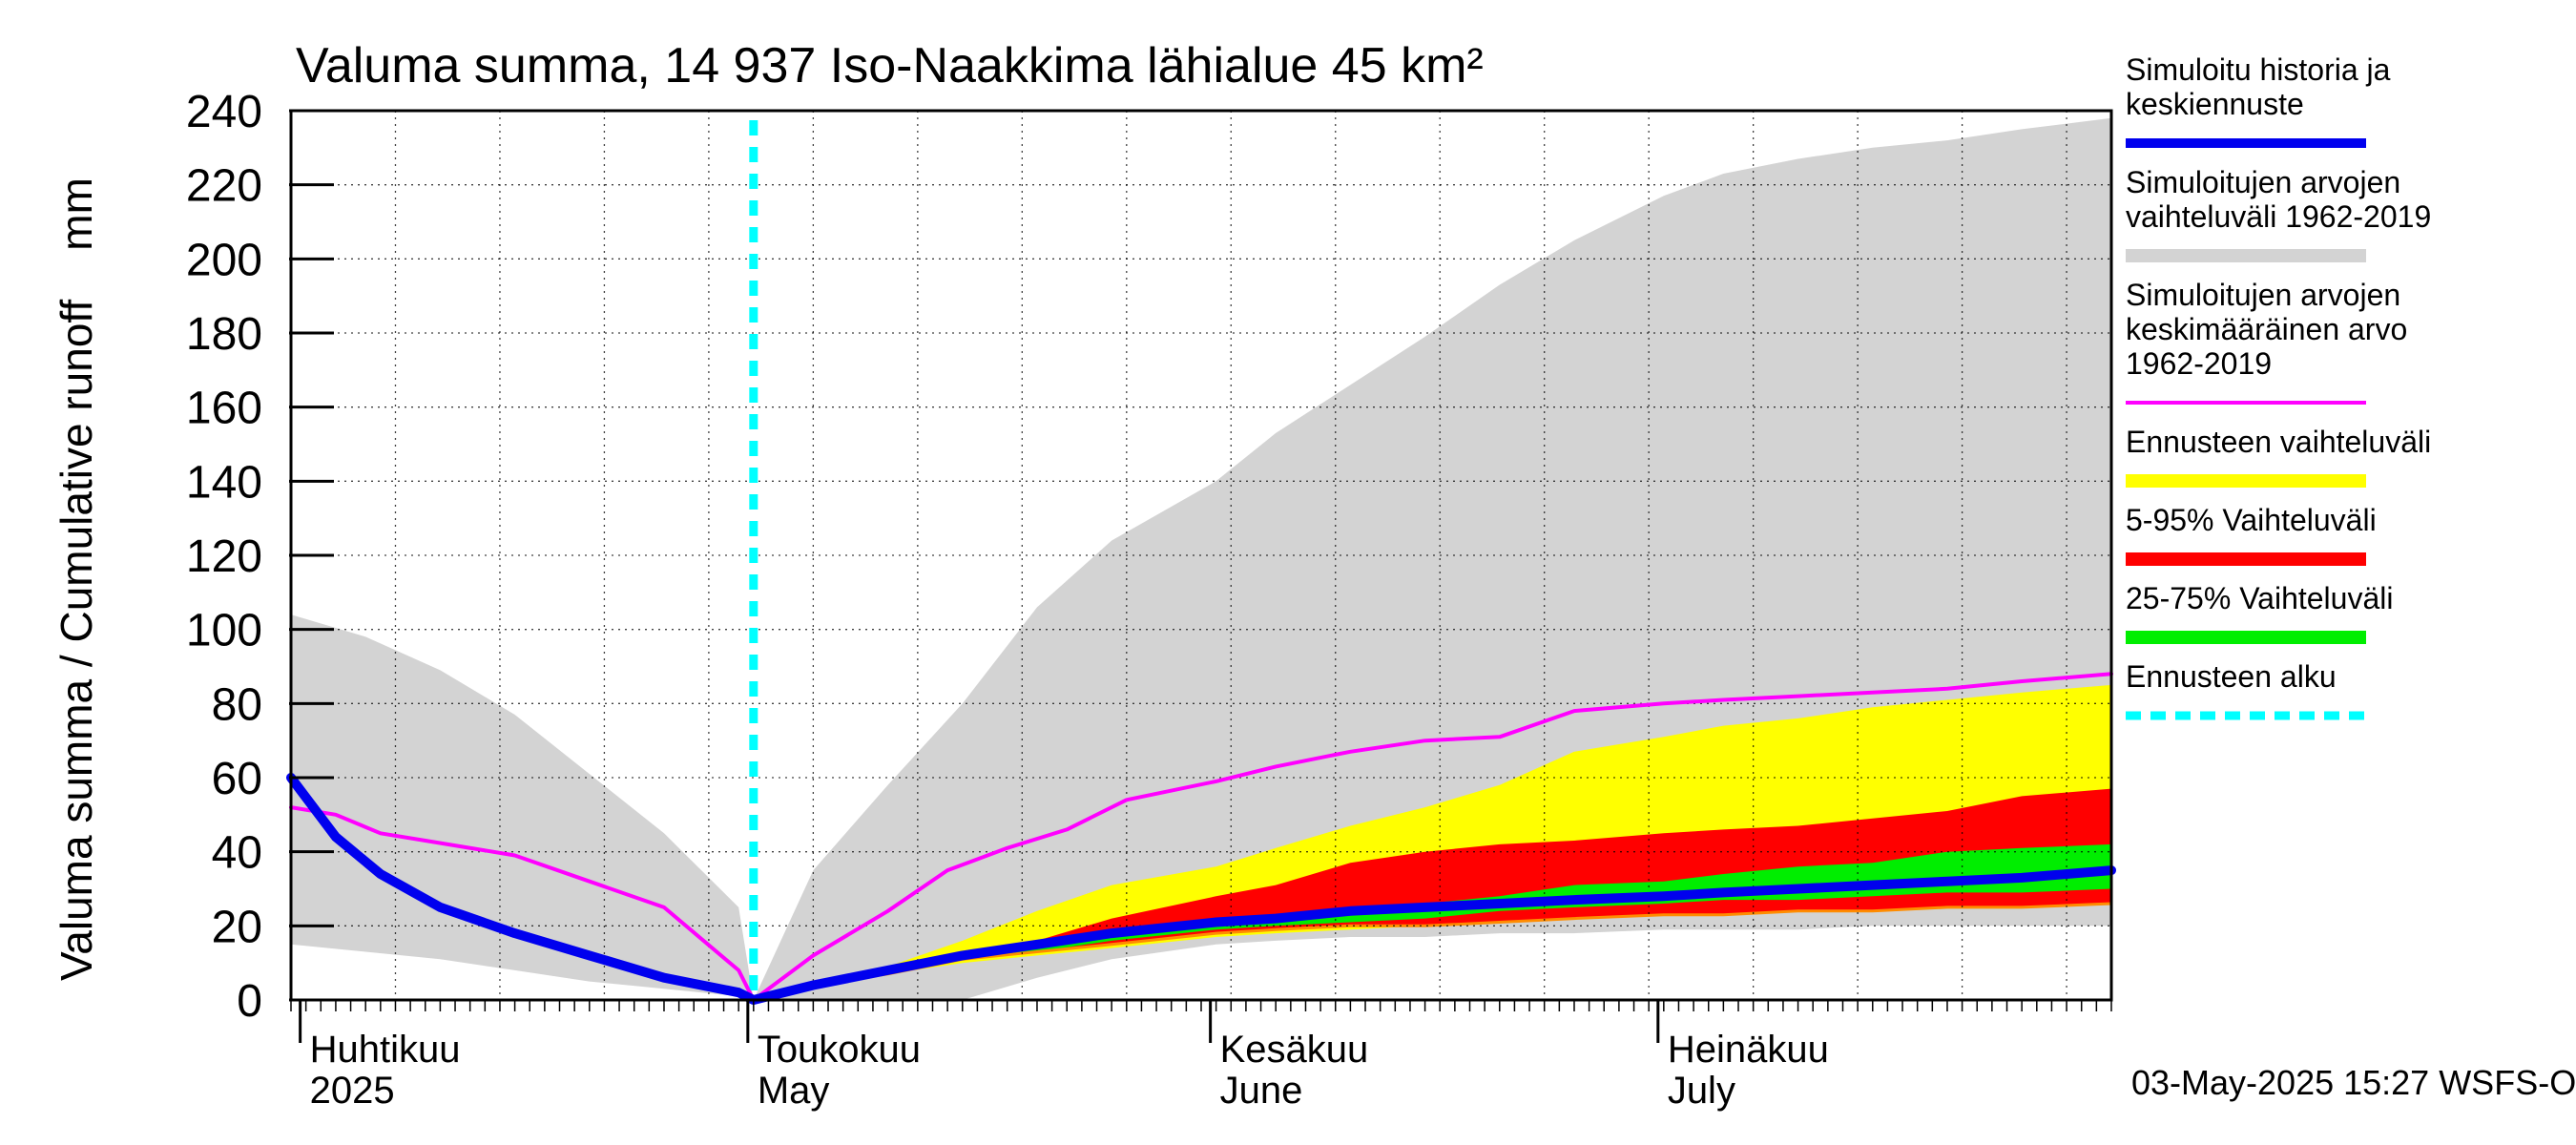 This screenshot has width=2576, height=1145. I want to click on x-month-label-en: 2025, so click(352, 1091).